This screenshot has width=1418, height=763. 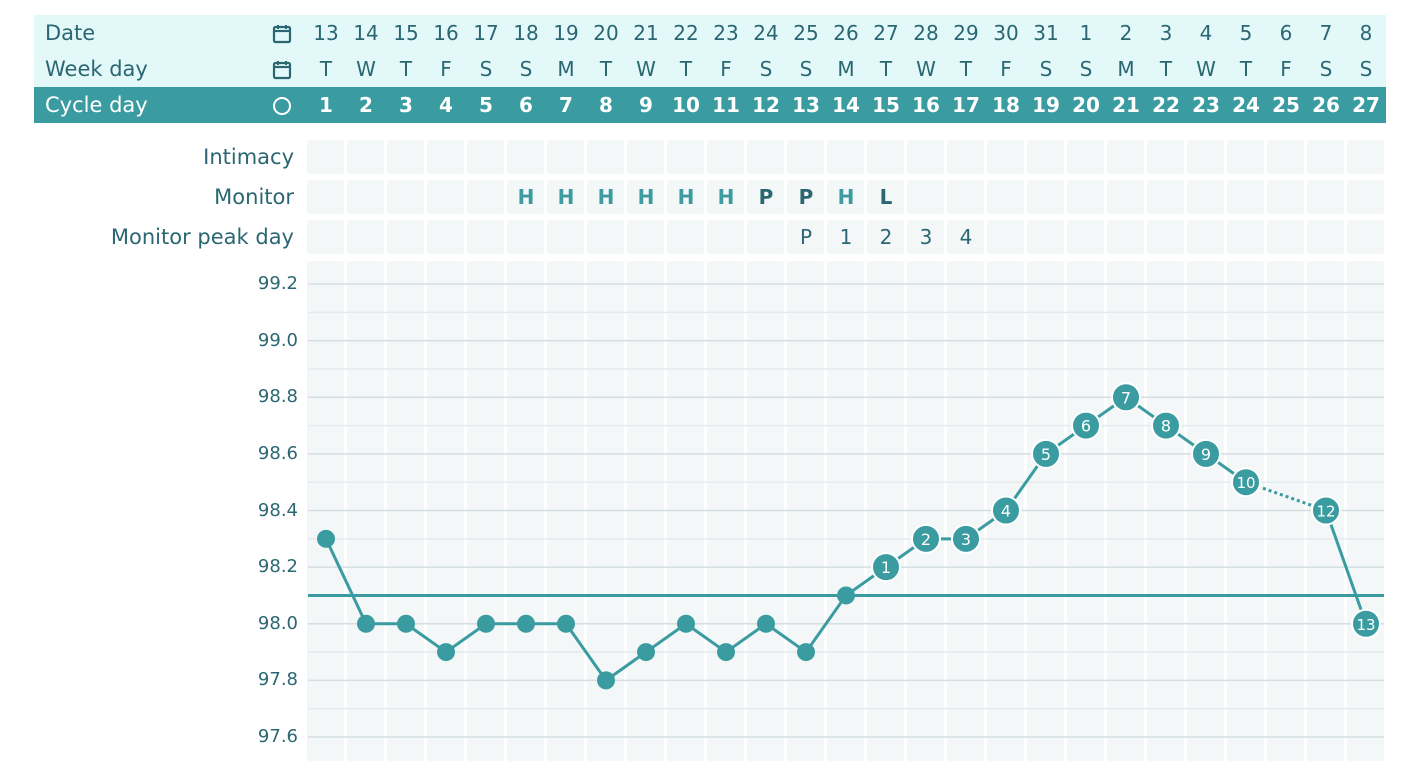 I want to click on data-point: 3, so click(x=966, y=538).